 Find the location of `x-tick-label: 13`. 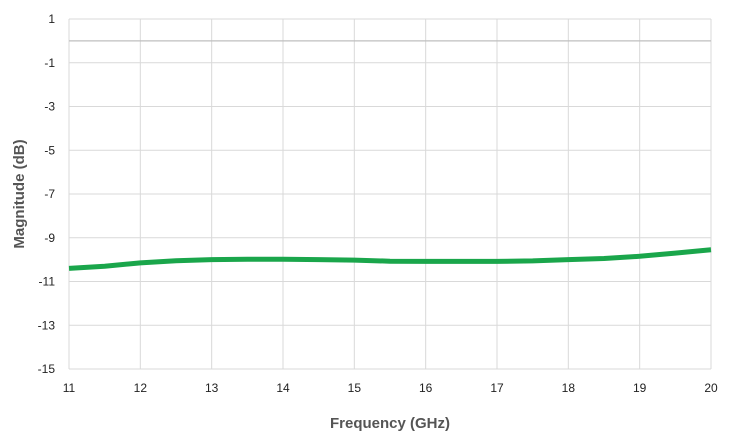

x-tick-label: 13 is located at coordinates (212, 388).